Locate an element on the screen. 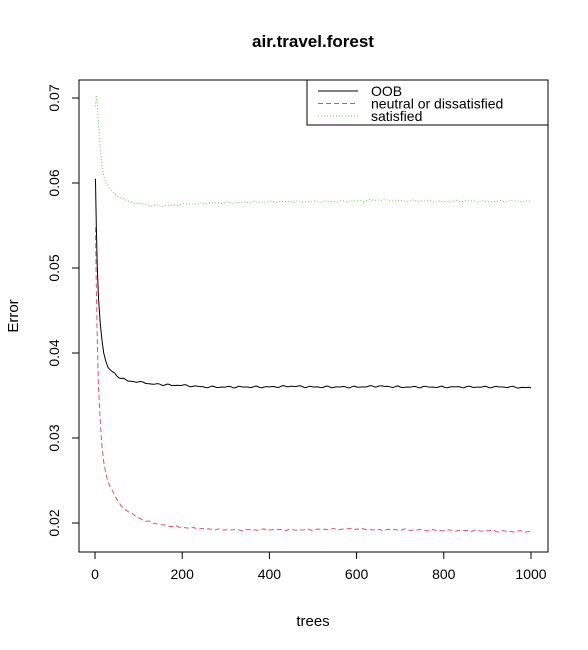 The height and width of the screenshot is (650, 588). y-tick-label: 0.04 is located at coordinates (54, 352).